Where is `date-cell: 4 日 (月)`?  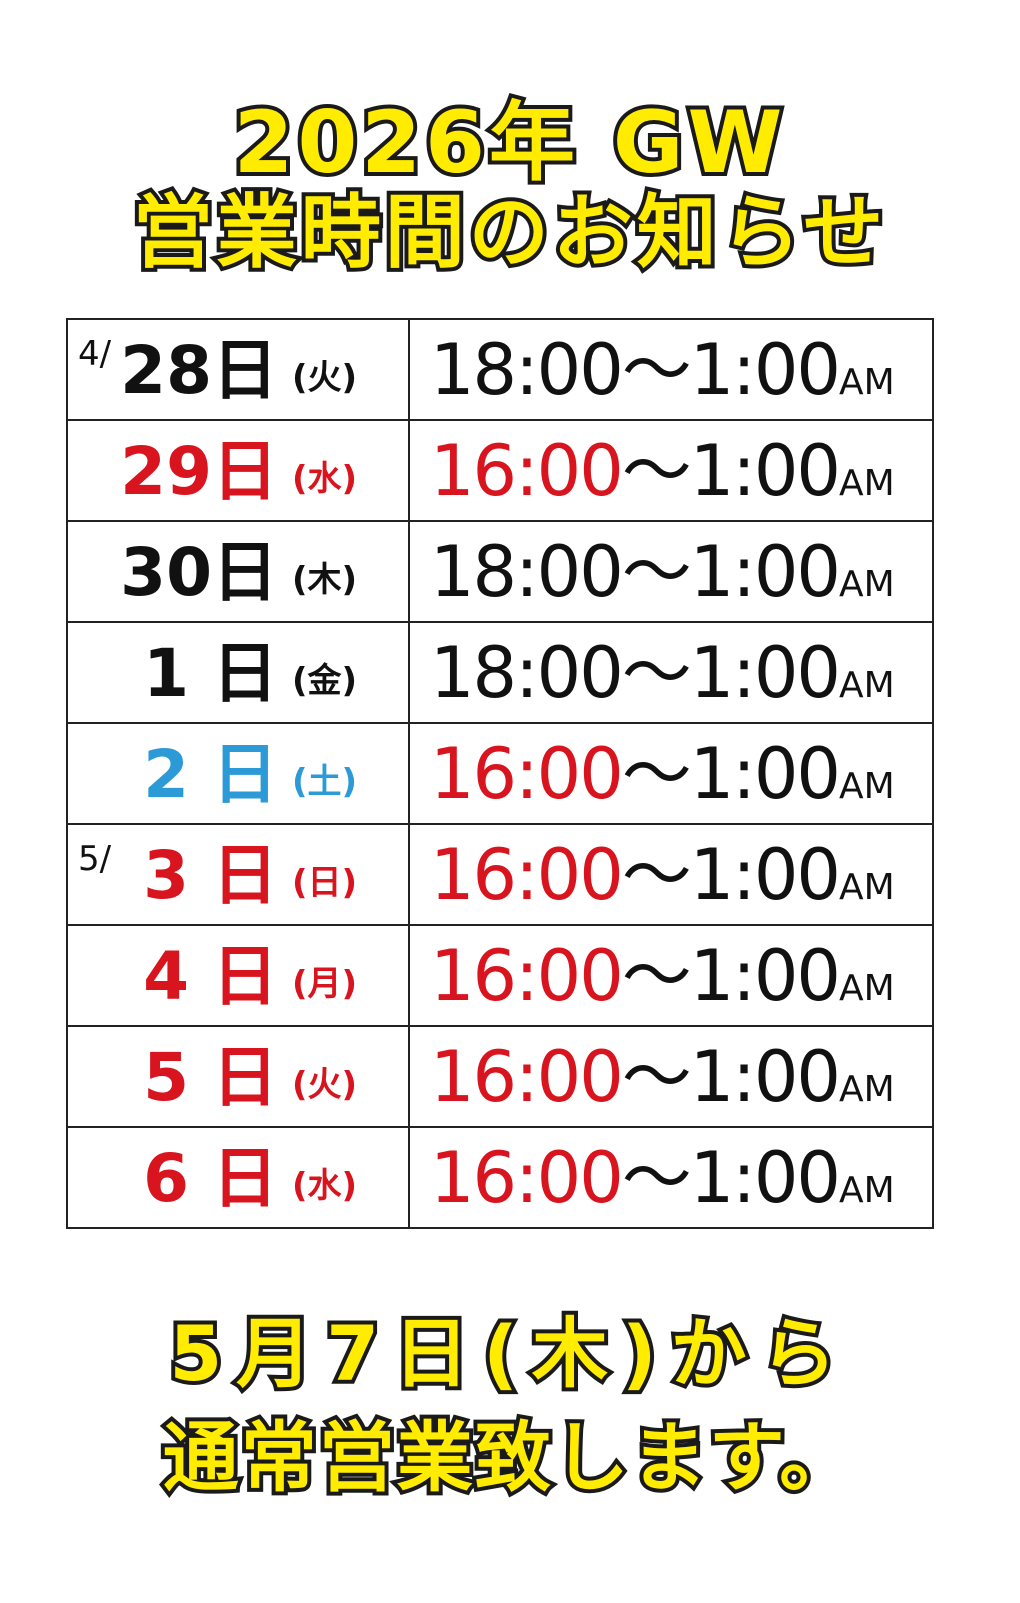
date-cell: 4 日 (月) is located at coordinates (238, 975).